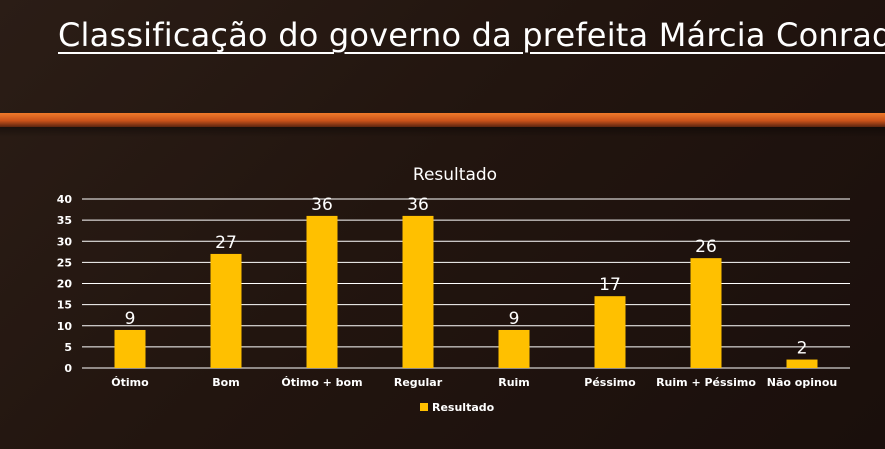 This screenshot has width=885, height=449. What do you see at coordinates (706, 247) in the screenshot?
I see `data-label: 26` at bounding box center [706, 247].